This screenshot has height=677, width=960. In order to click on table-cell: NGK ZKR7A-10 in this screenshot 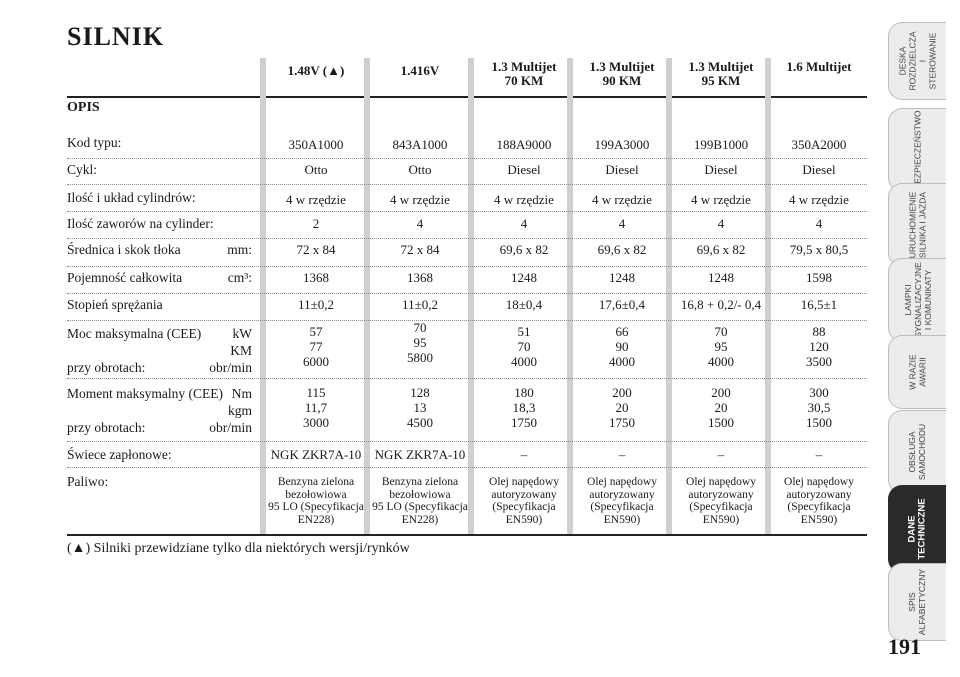, I will do `click(316, 454)`.